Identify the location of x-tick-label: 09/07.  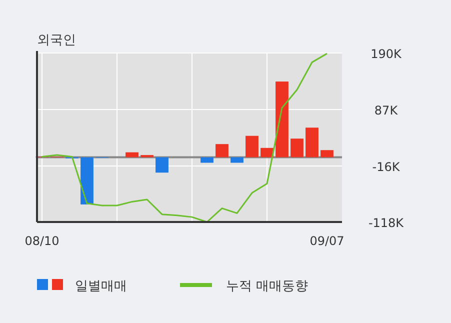
(327, 241).